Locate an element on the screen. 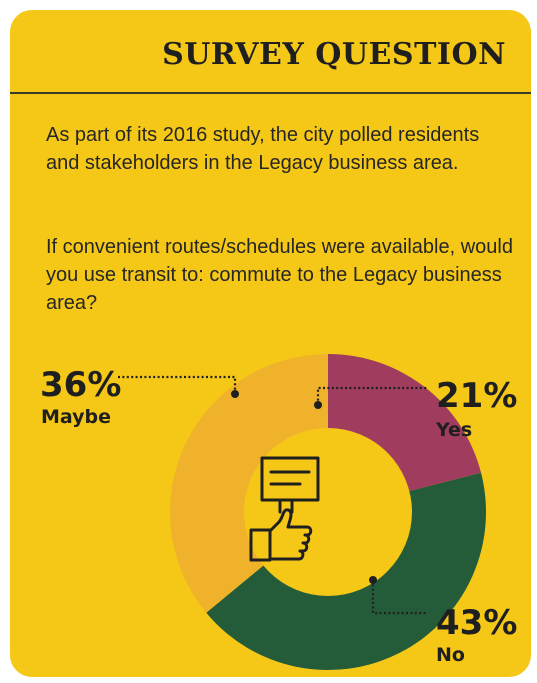  thumbs-up-sign-icon is located at coordinates (284, 509).